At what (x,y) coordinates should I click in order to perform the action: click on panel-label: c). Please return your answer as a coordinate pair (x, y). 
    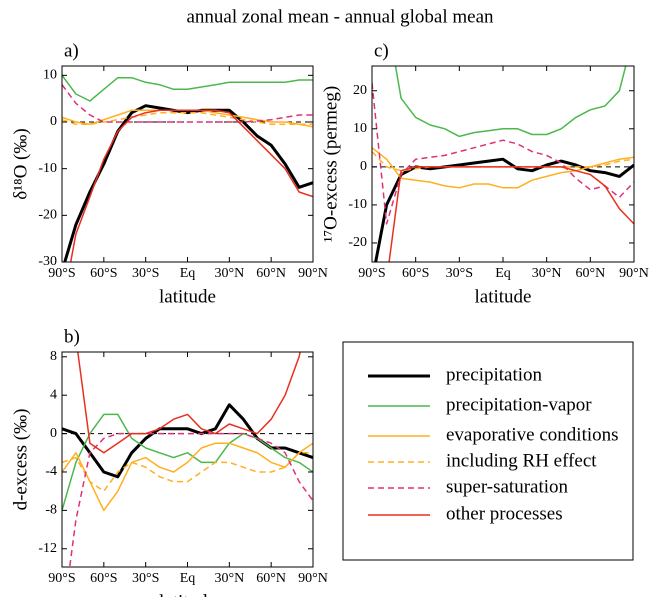
    Looking at the image, I should click on (381, 50).